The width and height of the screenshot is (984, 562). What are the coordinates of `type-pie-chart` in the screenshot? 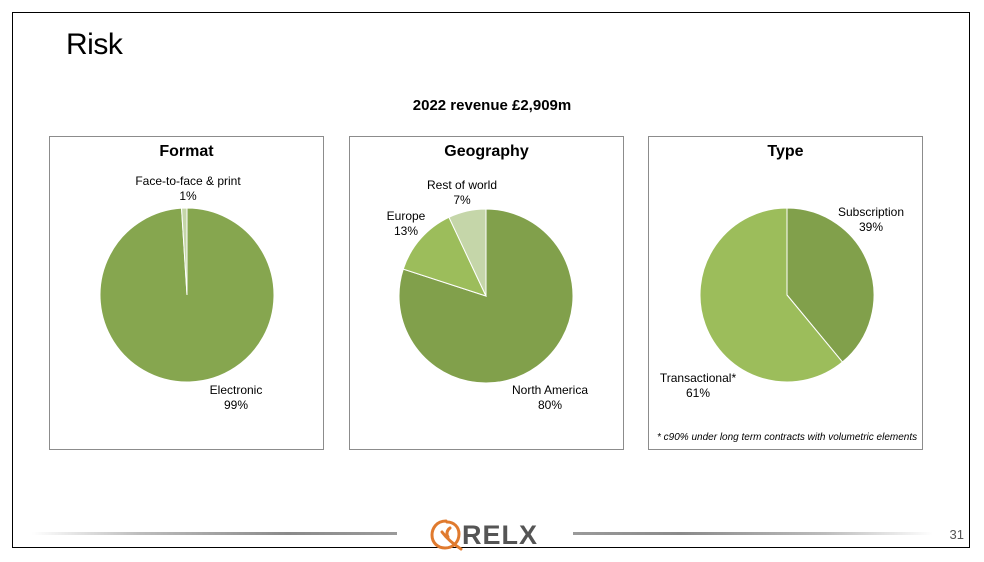 It's located at (787, 295).